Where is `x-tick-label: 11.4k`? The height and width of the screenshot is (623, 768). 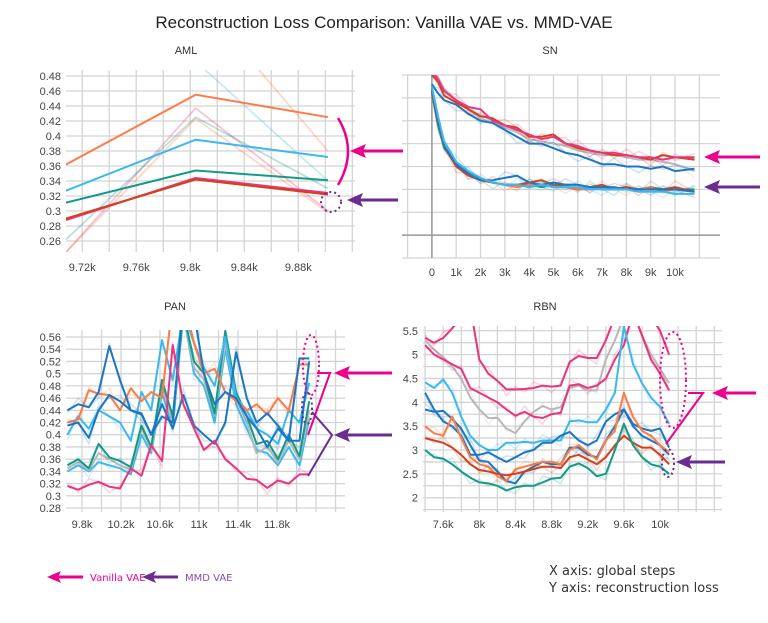
x-tick-label: 11.4k is located at coordinates (238, 525).